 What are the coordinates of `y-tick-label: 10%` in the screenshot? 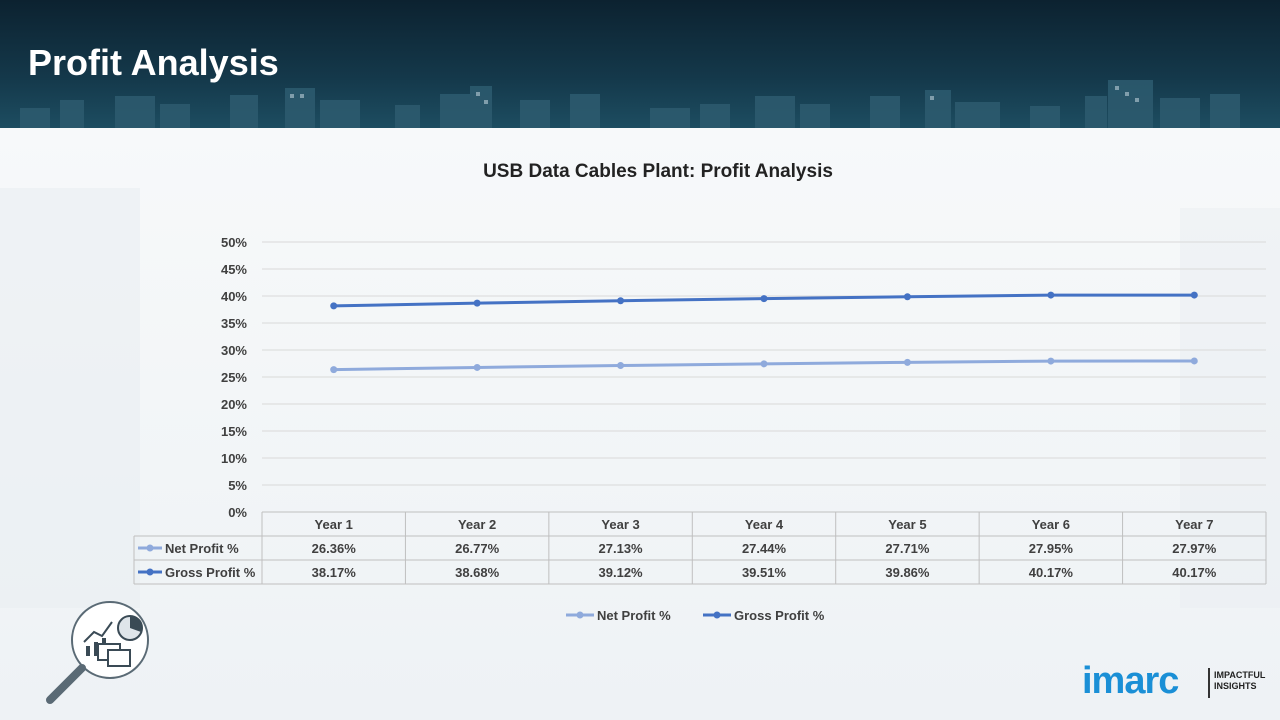 It's located at (234, 458).